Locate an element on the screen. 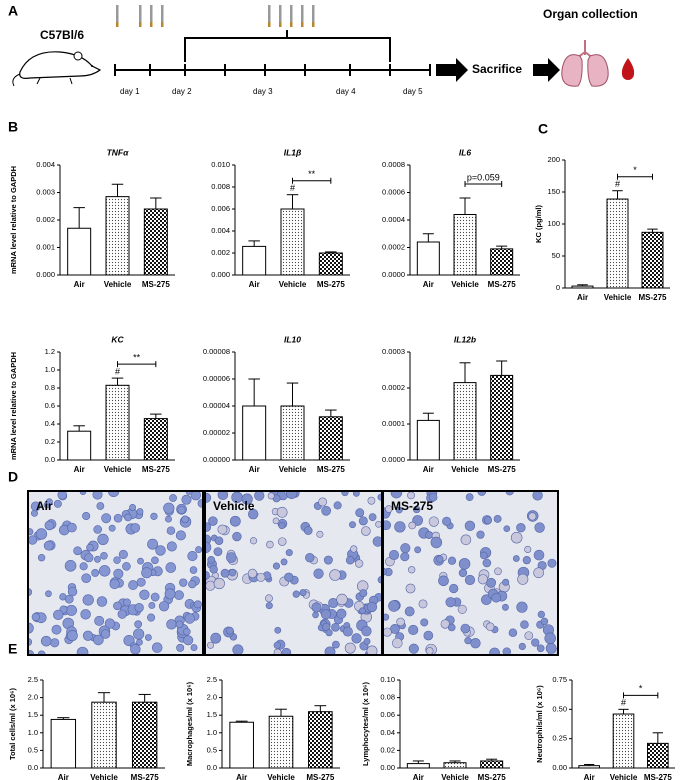 This screenshot has height=780, width=685. y-axis-label: Total cells/ml (x 10⁶) is located at coordinates (12, 723).